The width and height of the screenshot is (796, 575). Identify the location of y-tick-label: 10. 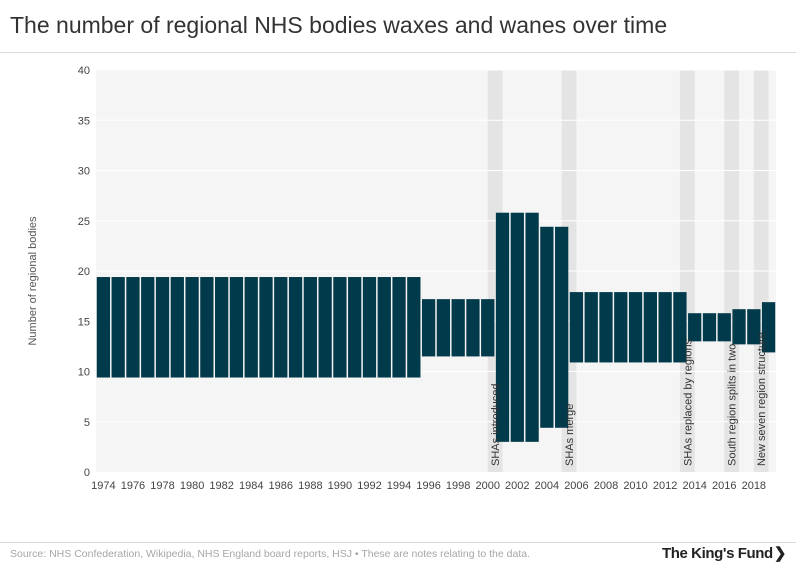
(84, 373).